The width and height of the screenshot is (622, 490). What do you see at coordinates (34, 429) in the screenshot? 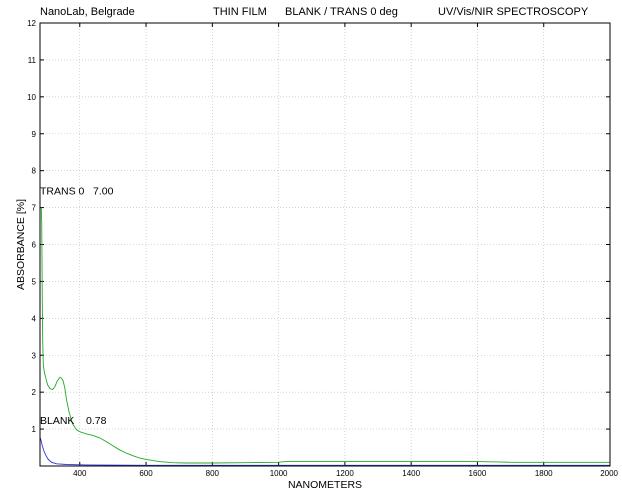
I see `y-tick-label: 1` at bounding box center [34, 429].